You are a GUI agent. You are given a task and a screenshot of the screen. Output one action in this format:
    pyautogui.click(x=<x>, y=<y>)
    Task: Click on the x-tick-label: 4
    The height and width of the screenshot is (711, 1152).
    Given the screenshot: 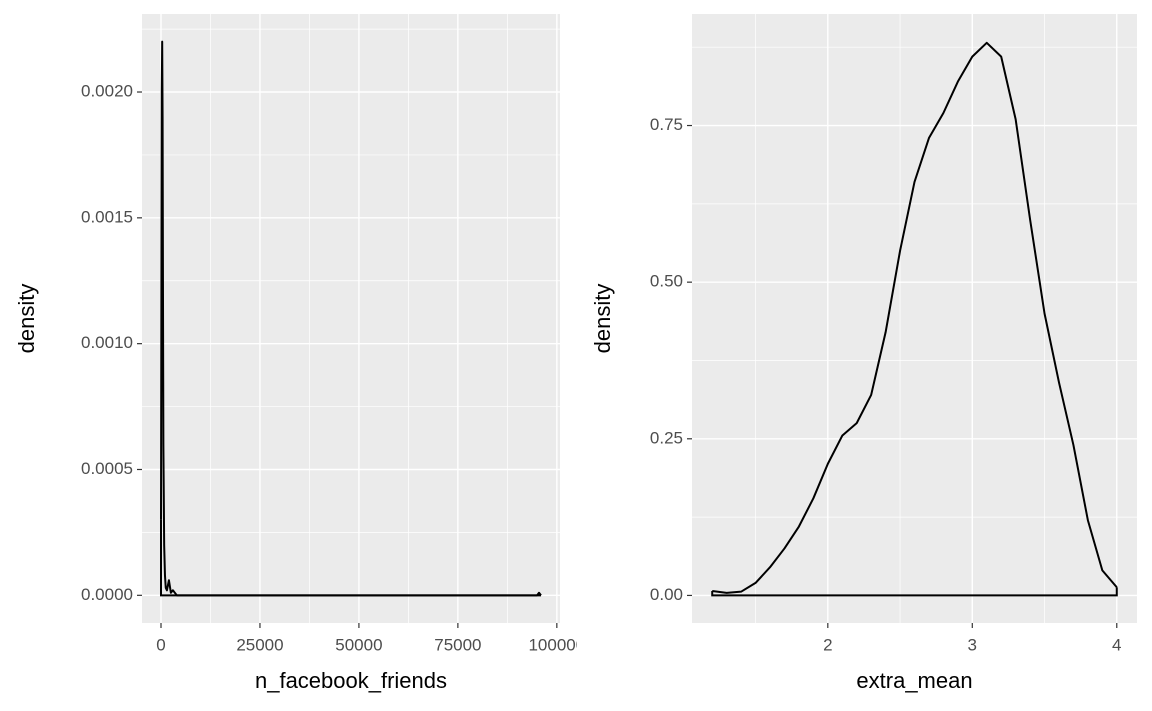 What is the action you would take?
    pyautogui.click(x=1116, y=644)
    